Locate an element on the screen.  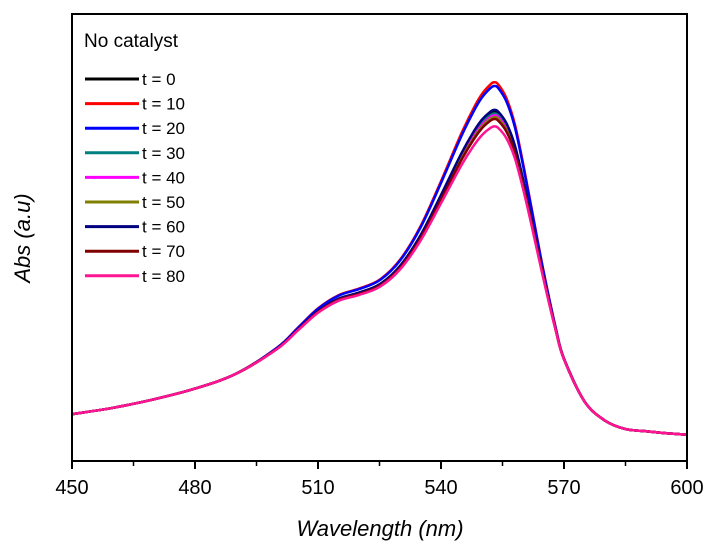
x-tick-label: 600 is located at coordinates (686, 488).